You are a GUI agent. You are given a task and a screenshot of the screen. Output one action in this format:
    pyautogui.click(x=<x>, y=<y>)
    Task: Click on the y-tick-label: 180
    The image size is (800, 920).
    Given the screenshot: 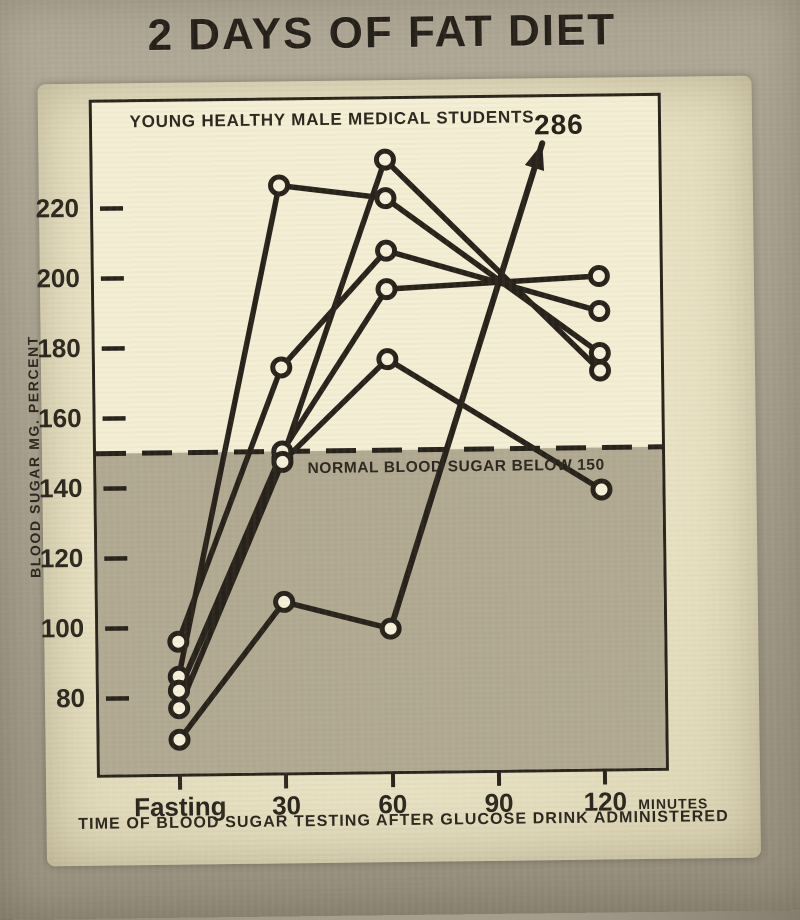 What is the action you would take?
    pyautogui.click(x=47, y=349)
    